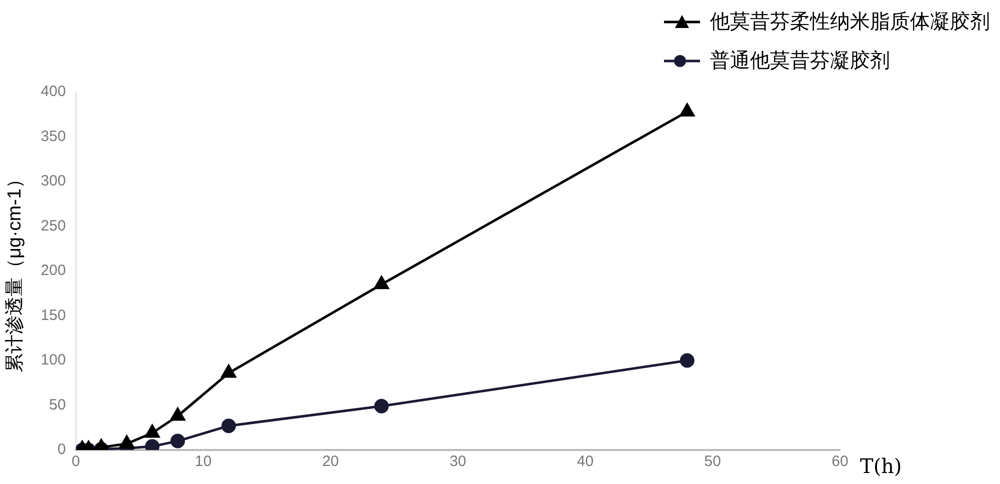 The width and height of the screenshot is (1000, 484). What do you see at coordinates (585, 461) in the screenshot?
I see `x-tick-label: 40` at bounding box center [585, 461].